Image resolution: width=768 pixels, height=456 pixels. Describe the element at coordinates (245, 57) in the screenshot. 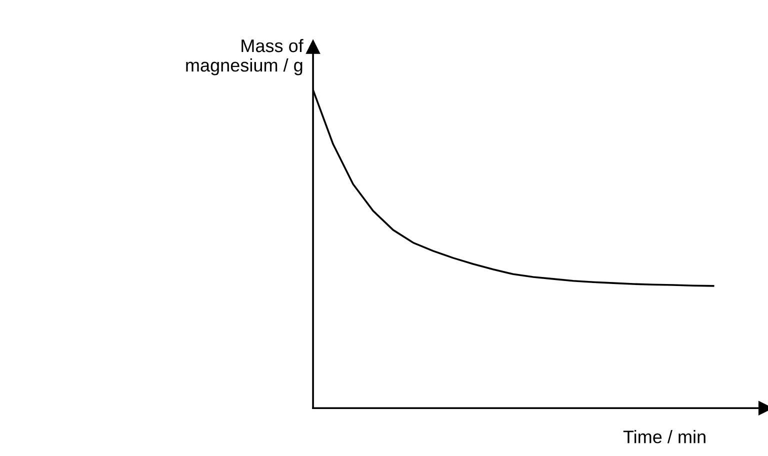

I see `y-axis-title: Mass of magnesium / g` at that location.